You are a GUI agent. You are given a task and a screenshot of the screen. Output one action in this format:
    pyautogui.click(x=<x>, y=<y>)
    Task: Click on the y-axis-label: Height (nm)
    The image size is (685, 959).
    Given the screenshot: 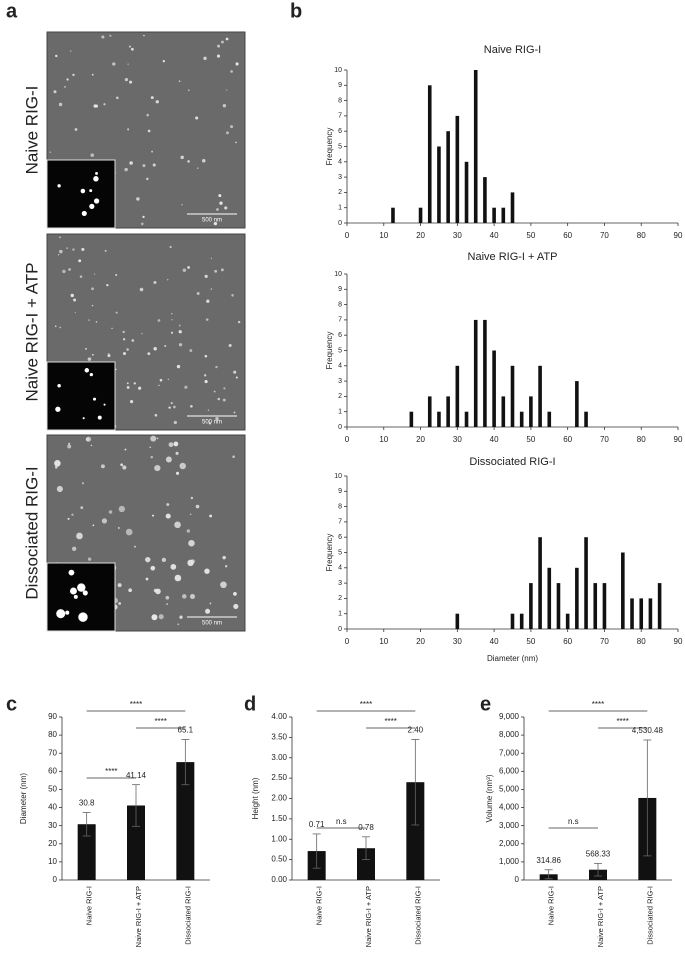 What is the action you would take?
    pyautogui.click(x=255, y=798)
    